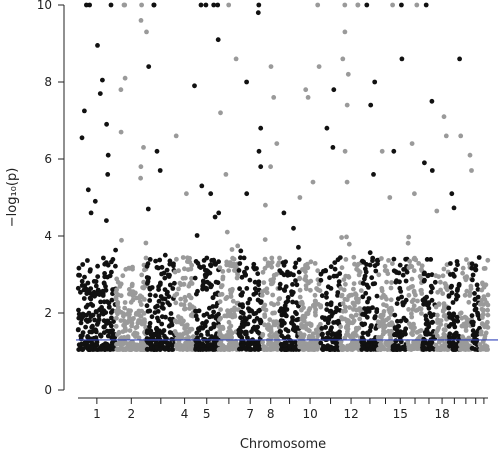  What do you see at coordinates (48, 236) in the screenshot?
I see `y-tick-label: 4` at bounding box center [48, 236].